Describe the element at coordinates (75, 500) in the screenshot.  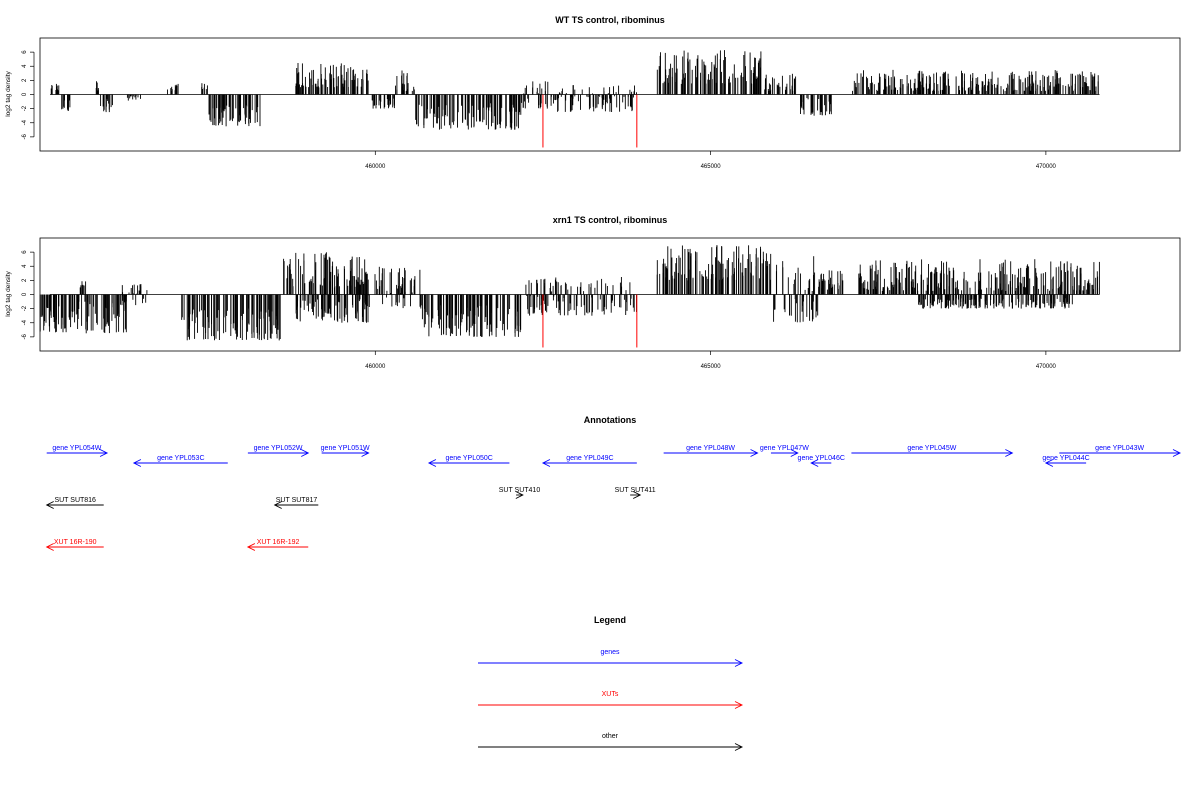
I see `annotation-label: SUT SUT816` at that location.